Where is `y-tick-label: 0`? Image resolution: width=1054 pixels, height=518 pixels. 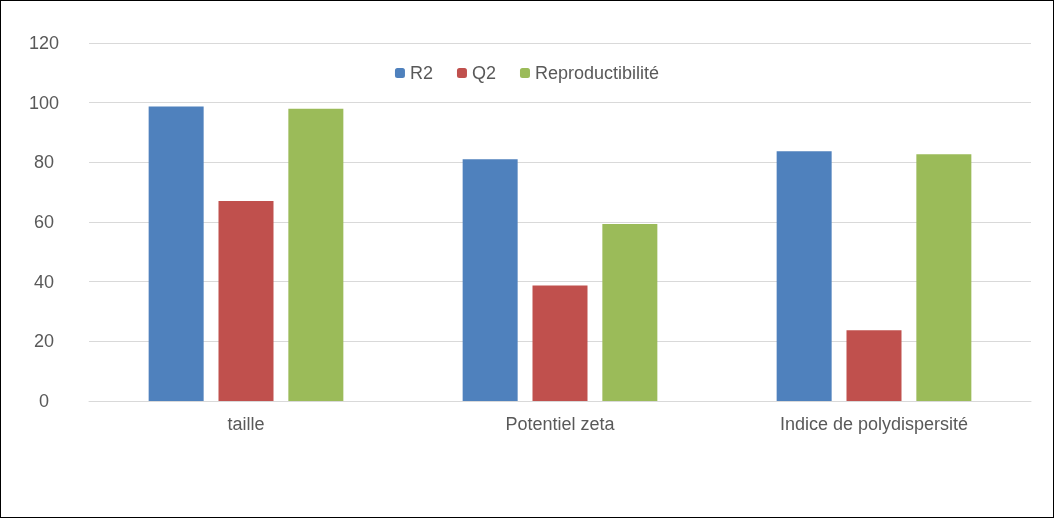 y-tick-label: 0 is located at coordinates (44, 401).